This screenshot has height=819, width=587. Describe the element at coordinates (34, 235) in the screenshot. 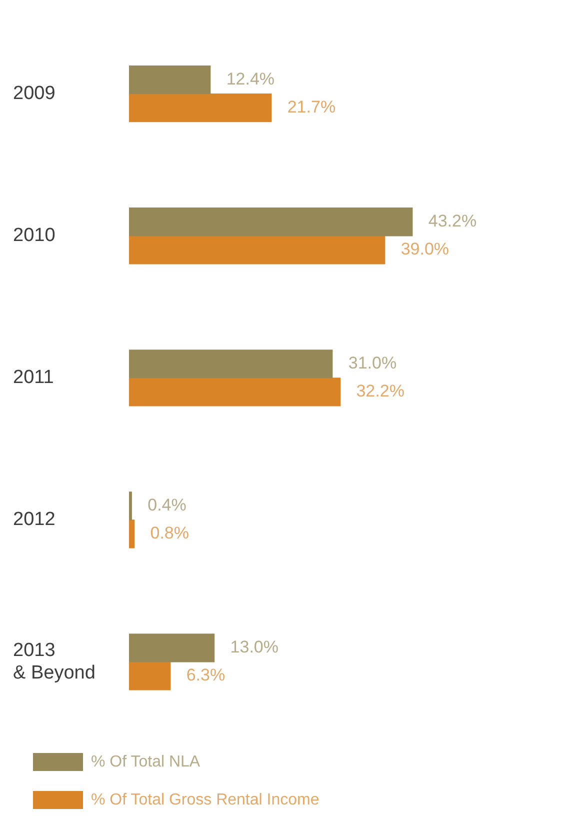

I see `y-tick-label: 2010` at that location.